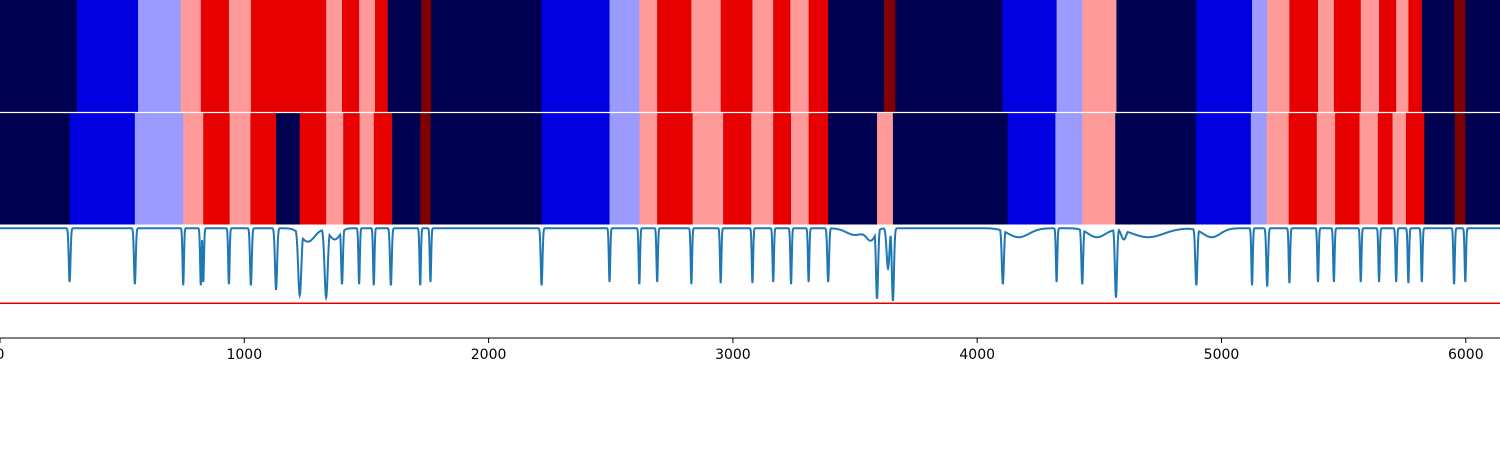 The width and height of the screenshot is (1500, 450). What do you see at coordinates (489, 355) in the screenshot?
I see `x-tick-label: 2000` at bounding box center [489, 355].